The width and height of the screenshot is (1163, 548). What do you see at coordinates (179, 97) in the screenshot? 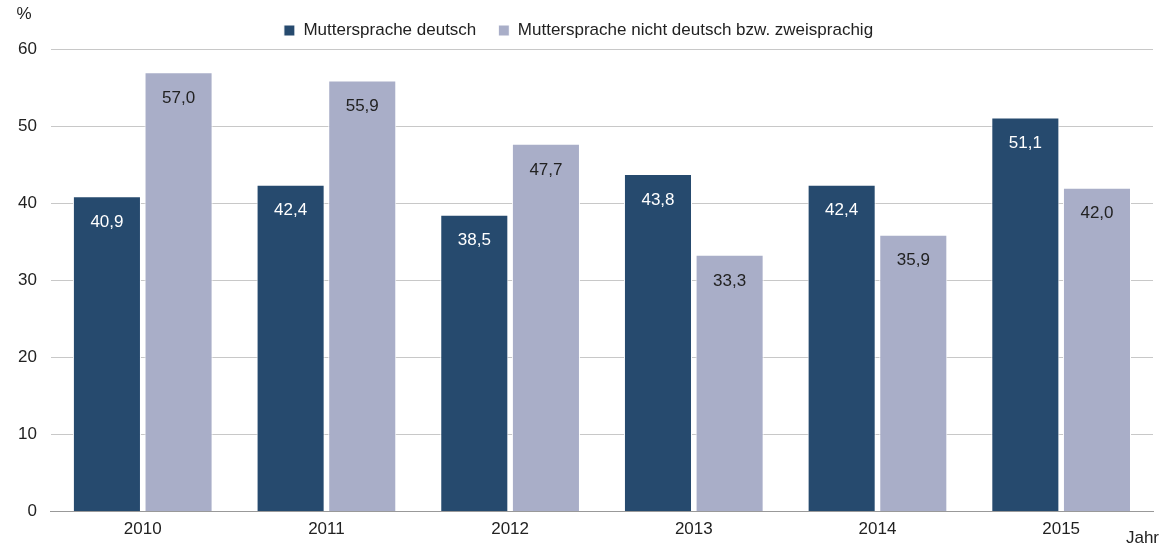
I see `data-label: 57,0` at bounding box center [179, 97].